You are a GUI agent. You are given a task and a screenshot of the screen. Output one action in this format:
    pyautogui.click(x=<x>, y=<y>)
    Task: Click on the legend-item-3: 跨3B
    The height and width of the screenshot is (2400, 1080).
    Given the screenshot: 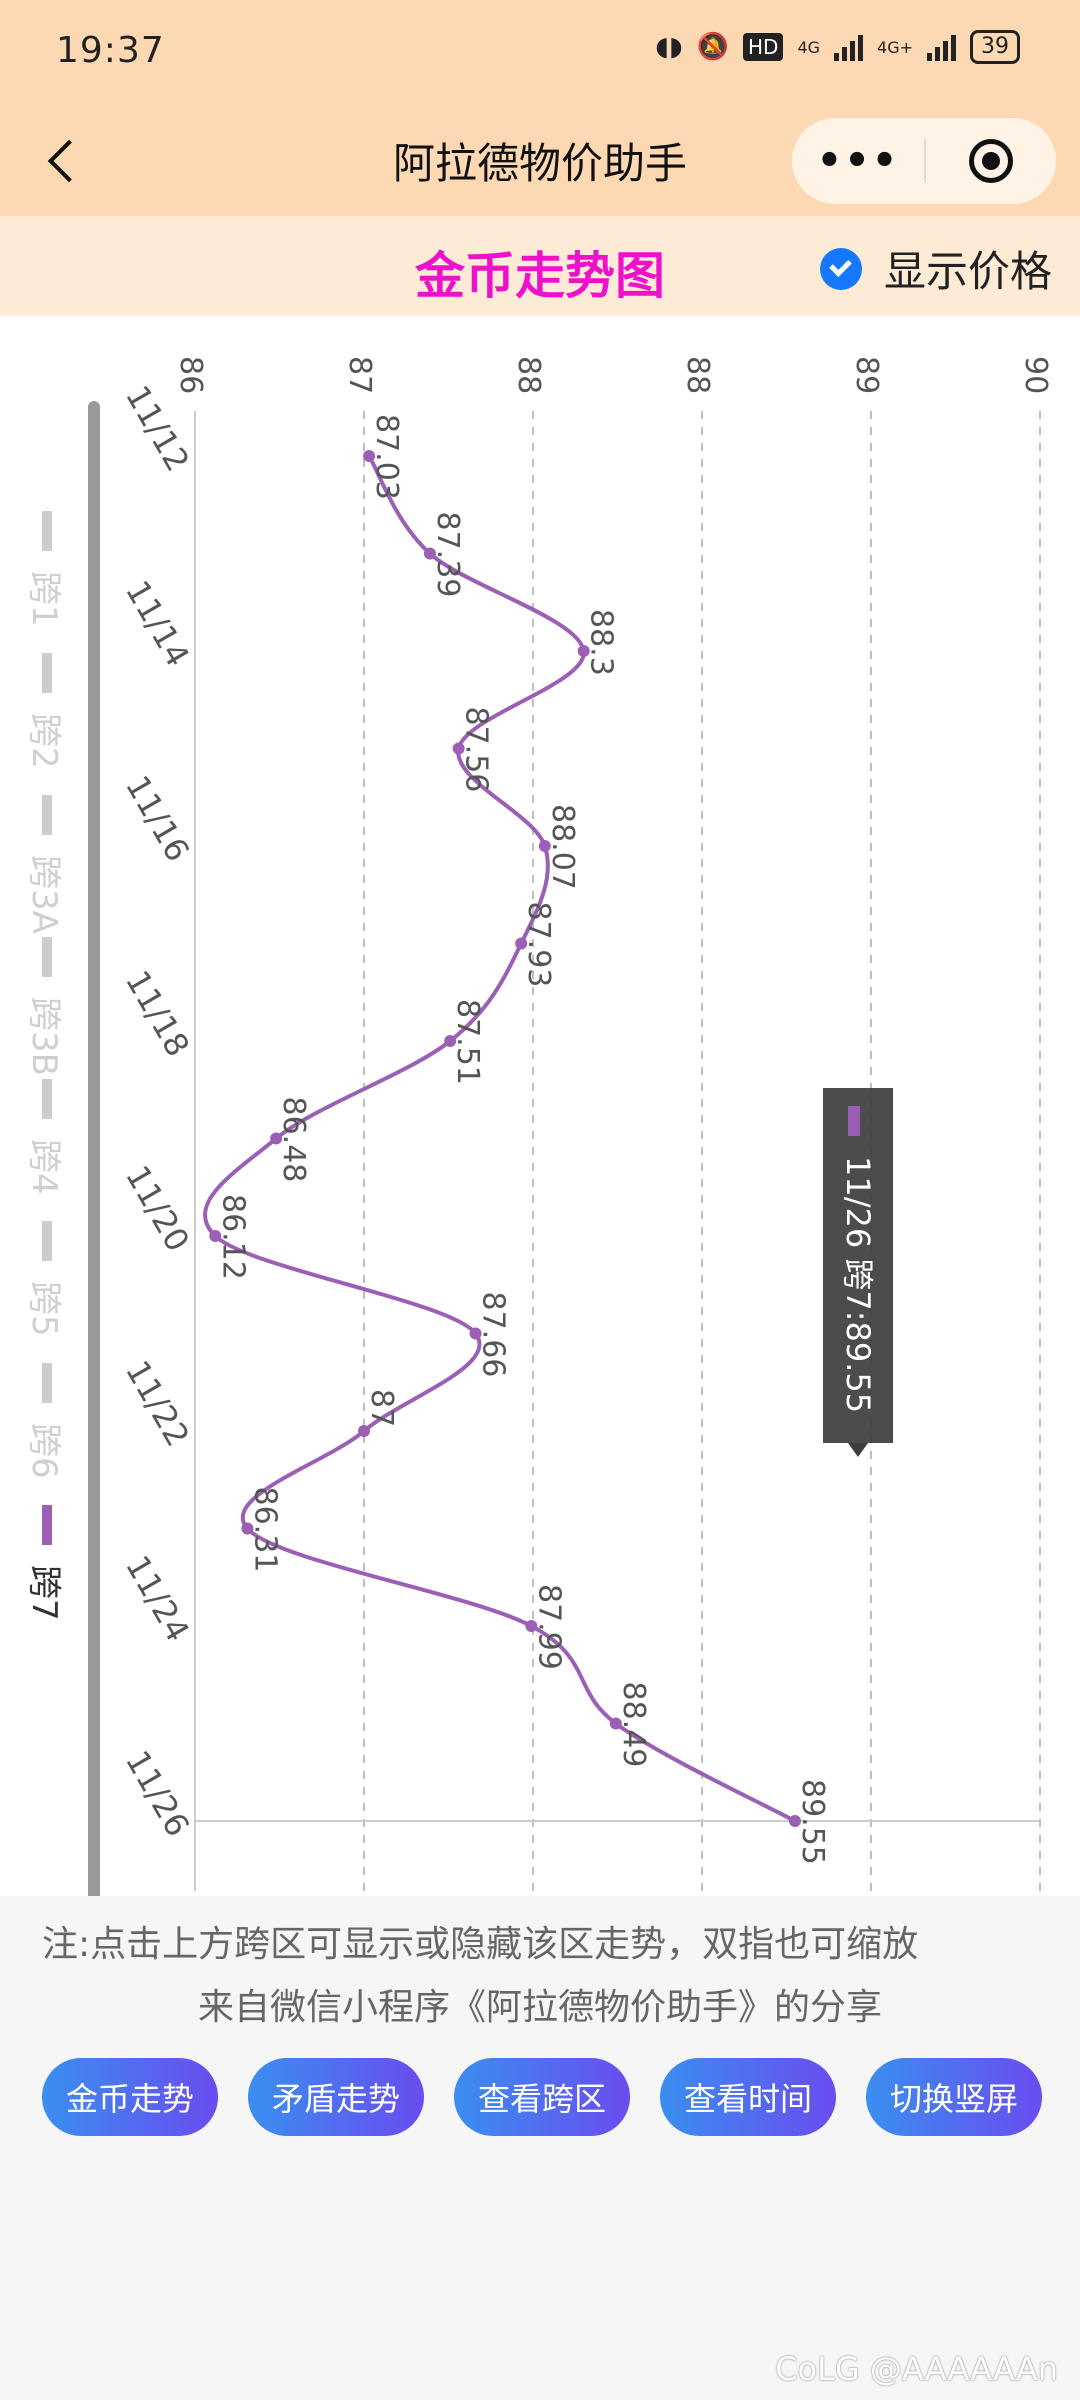 What is the action you would take?
    pyautogui.click(x=44, y=1036)
    